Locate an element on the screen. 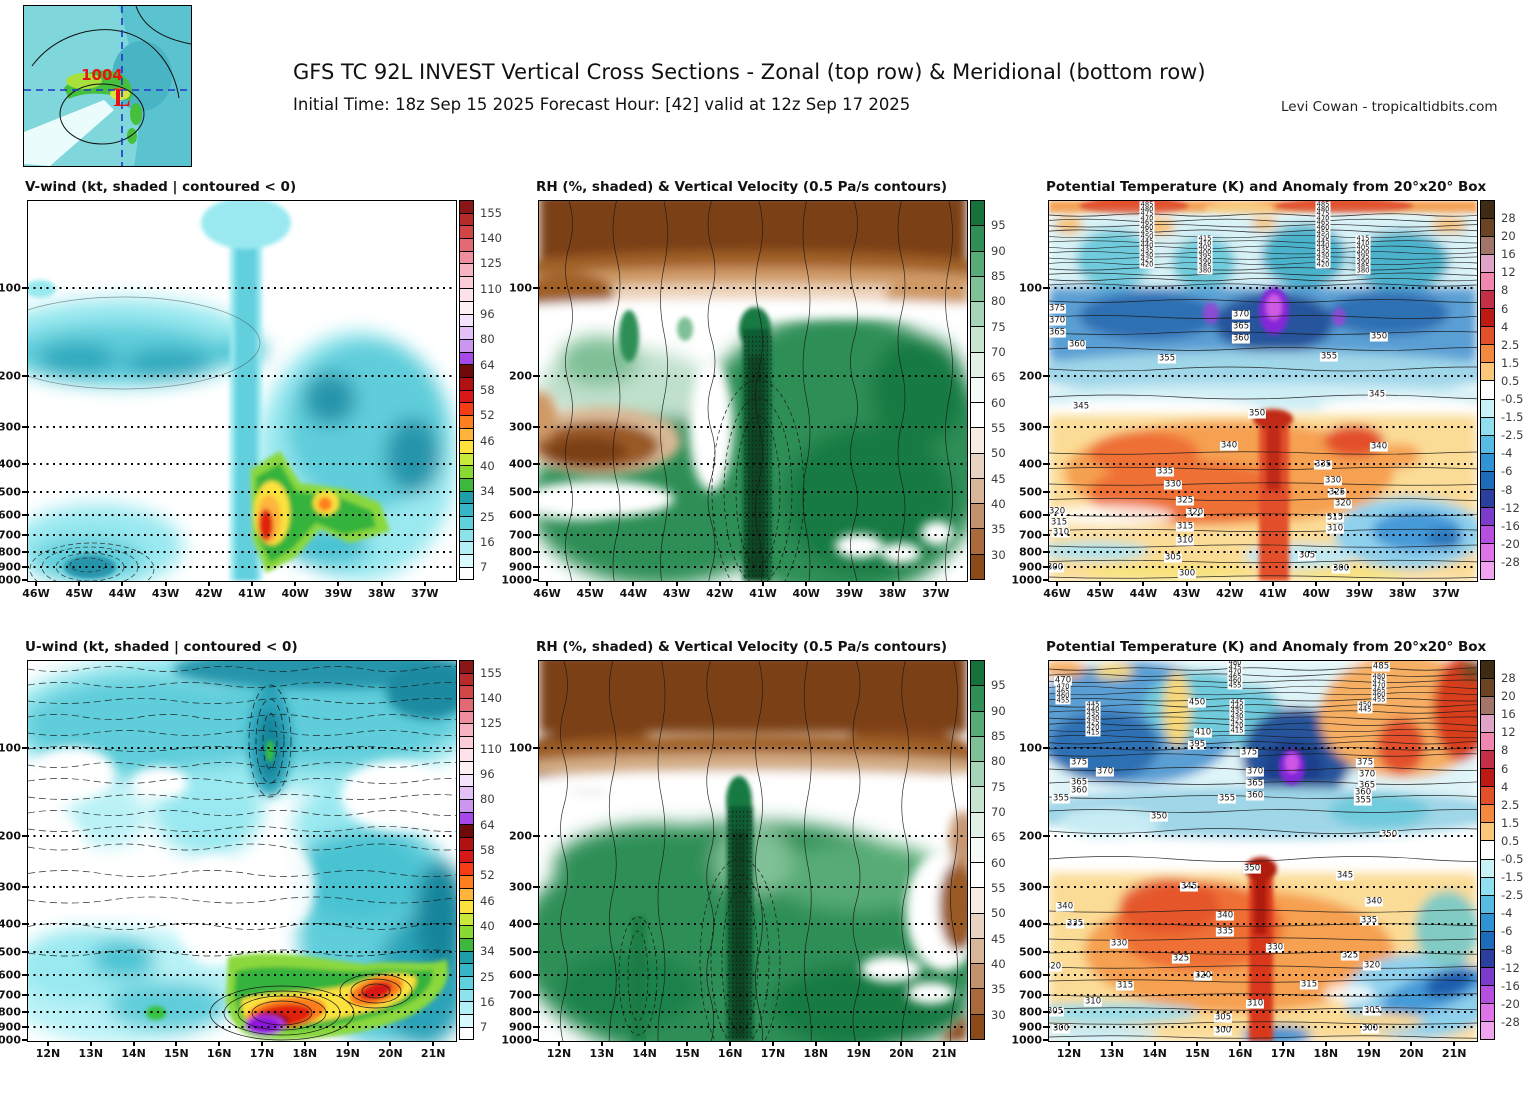  colorbar-tick-label: -20 is located at coordinates (1510, 1003).